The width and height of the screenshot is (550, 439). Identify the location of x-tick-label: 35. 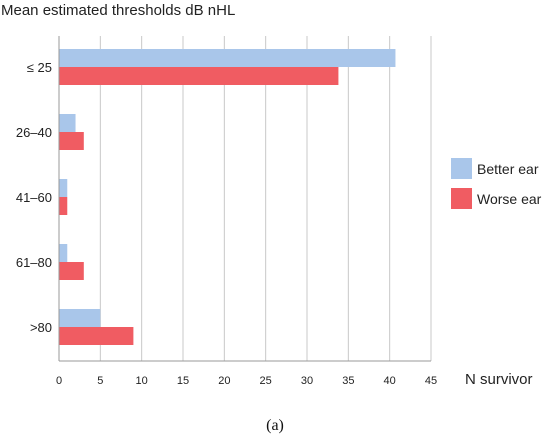
(348, 381).